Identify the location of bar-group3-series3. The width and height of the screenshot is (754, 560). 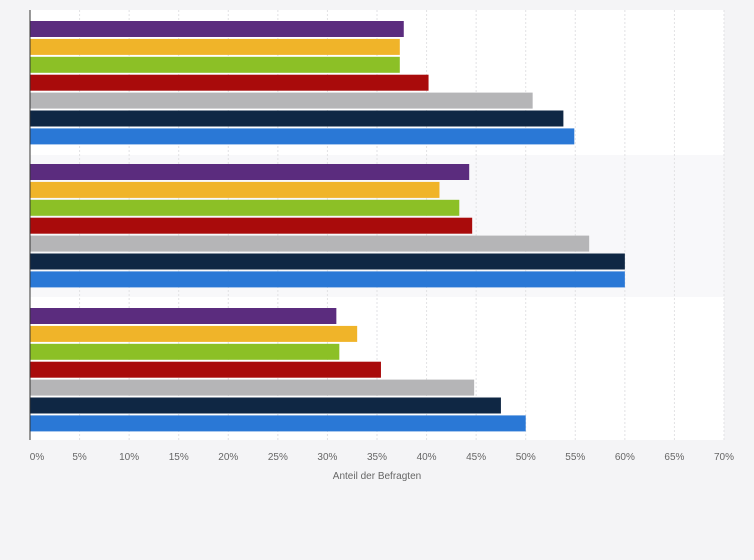
(185, 351).